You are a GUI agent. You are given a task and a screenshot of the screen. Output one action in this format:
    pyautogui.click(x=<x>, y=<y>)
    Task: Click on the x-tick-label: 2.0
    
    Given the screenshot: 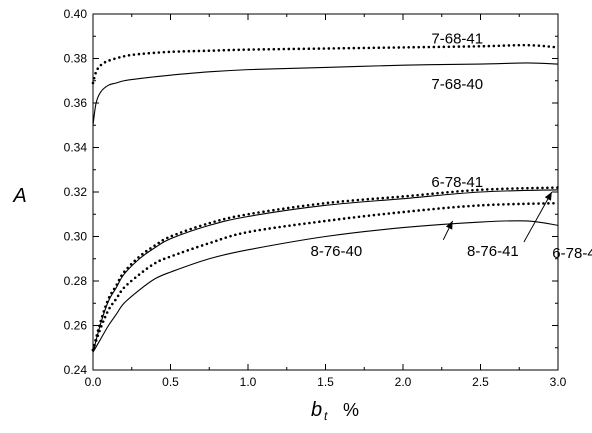 What is the action you would take?
    pyautogui.click(x=403, y=382)
    